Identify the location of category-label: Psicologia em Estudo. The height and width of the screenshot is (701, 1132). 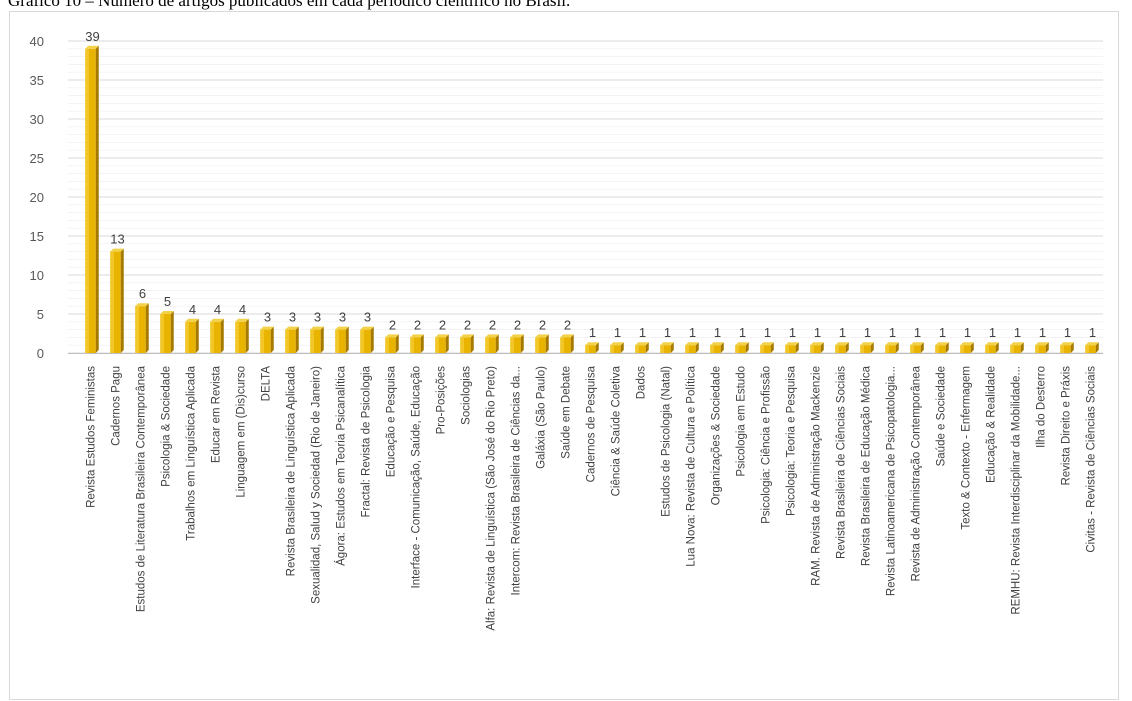
(742, 421).